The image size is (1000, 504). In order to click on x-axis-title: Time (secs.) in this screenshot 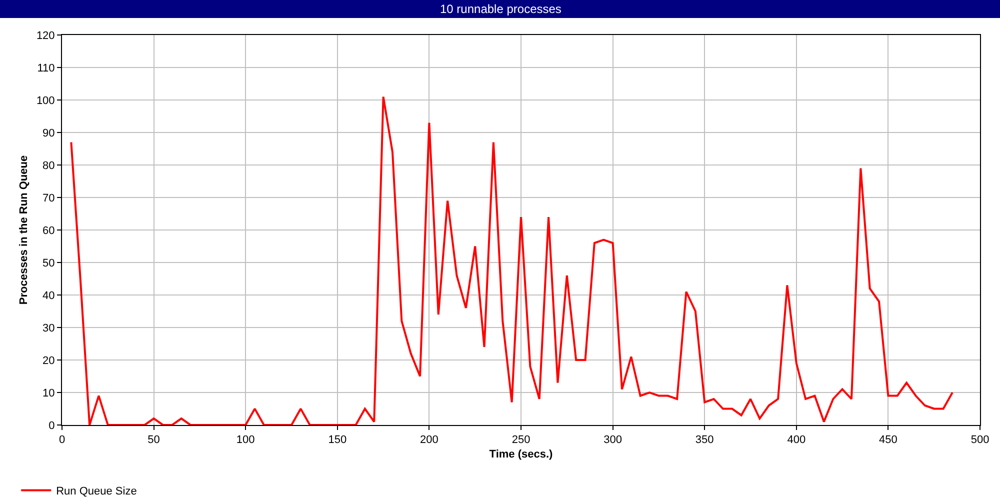, I will do `click(521, 454)`.